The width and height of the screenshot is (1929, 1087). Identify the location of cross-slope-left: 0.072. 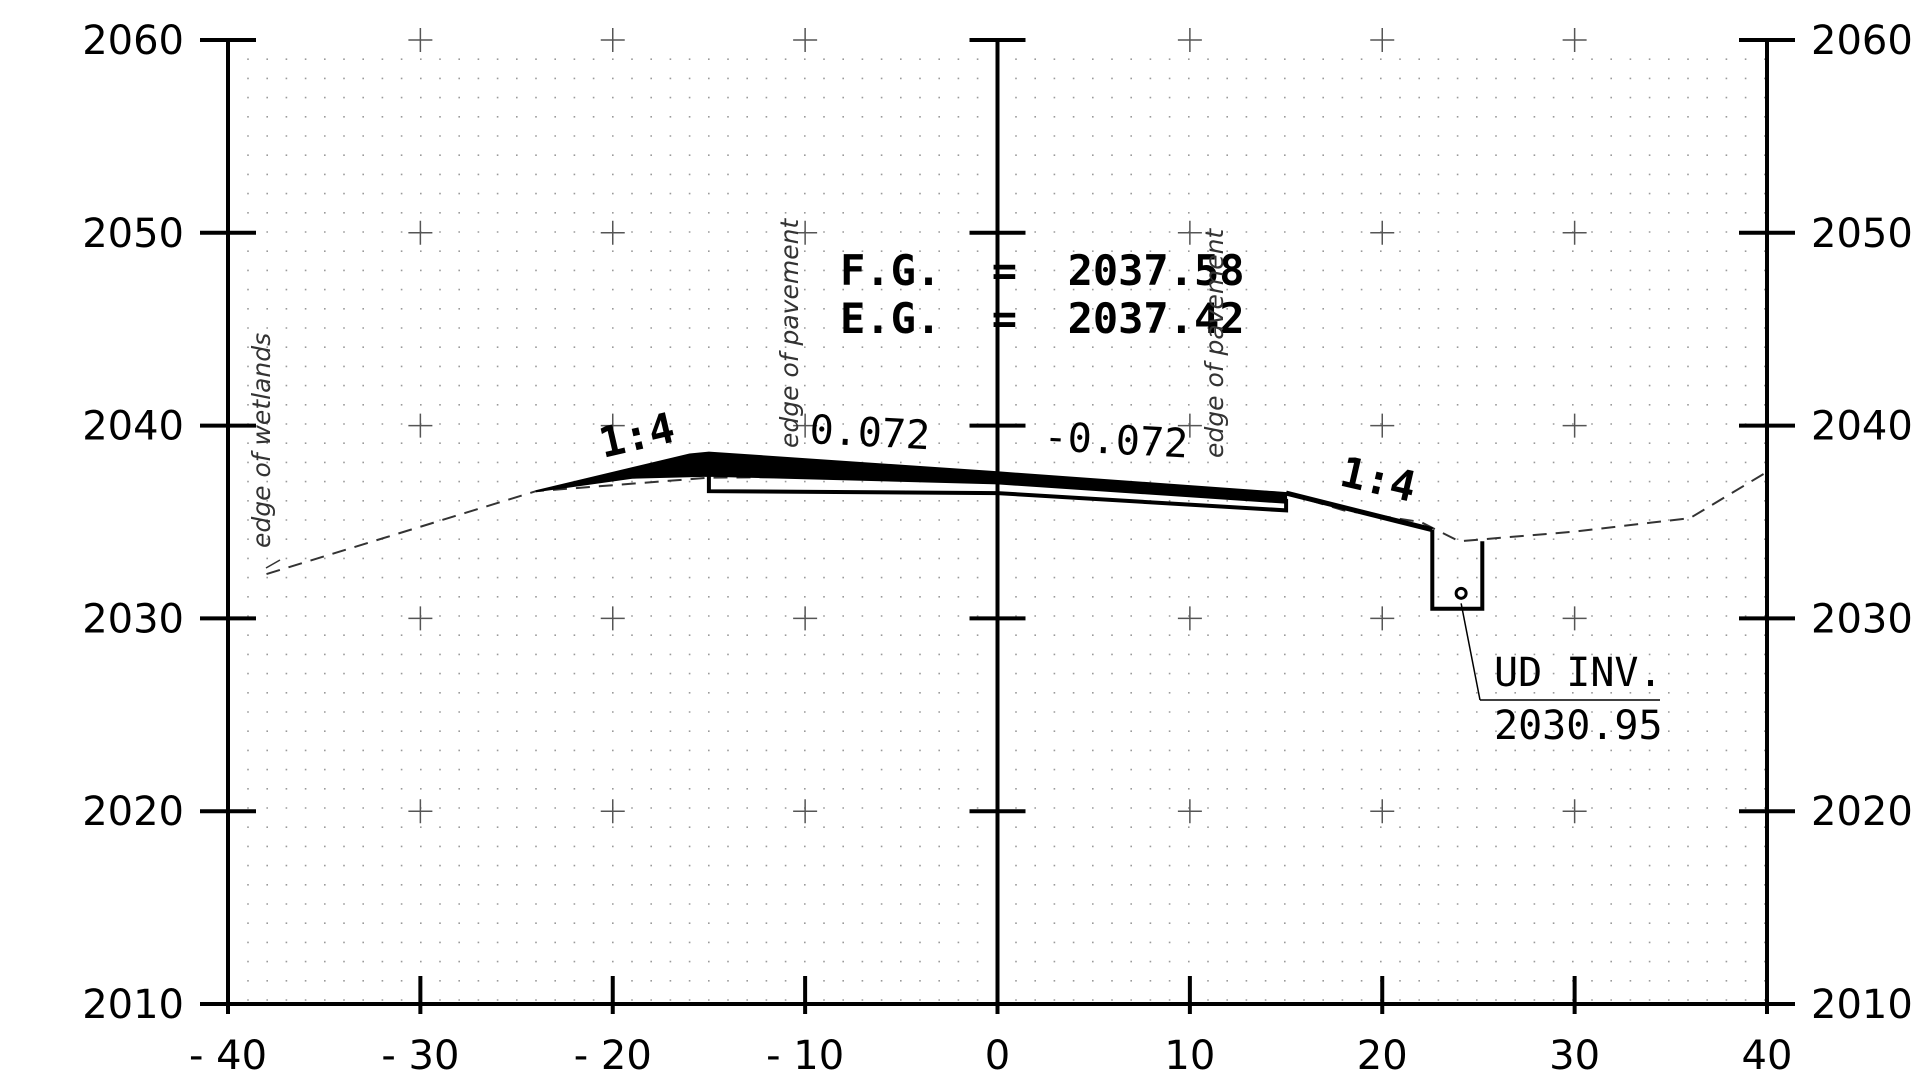
(869, 433).